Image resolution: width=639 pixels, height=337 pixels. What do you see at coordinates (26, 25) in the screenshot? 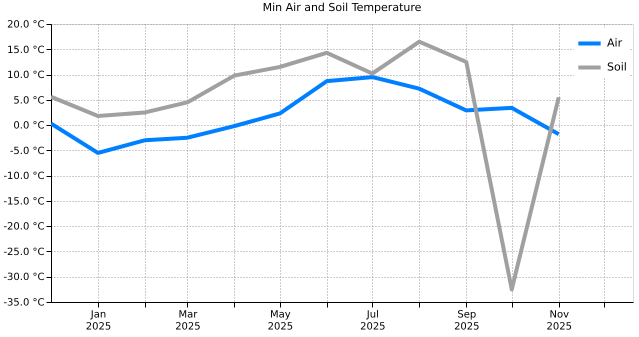
I see `y-tick-label: 20.0 °C` at bounding box center [26, 25].